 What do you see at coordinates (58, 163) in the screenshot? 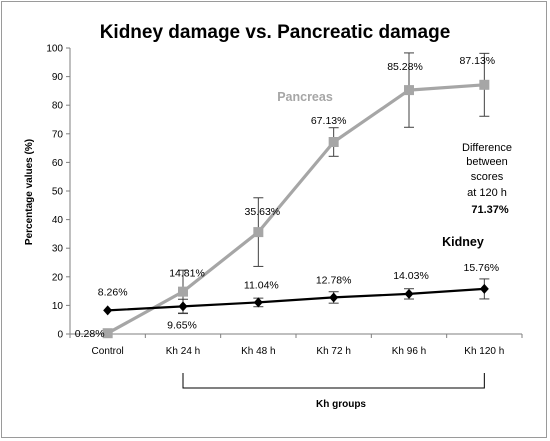
I see `y-tick-label: 60` at bounding box center [58, 163].